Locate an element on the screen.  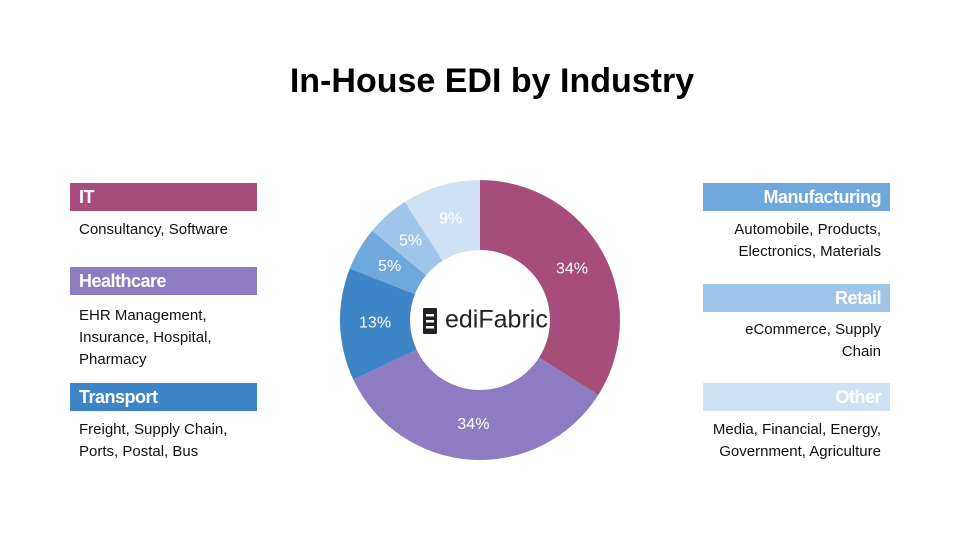
legend-header: Retail is located at coordinates (796, 298).